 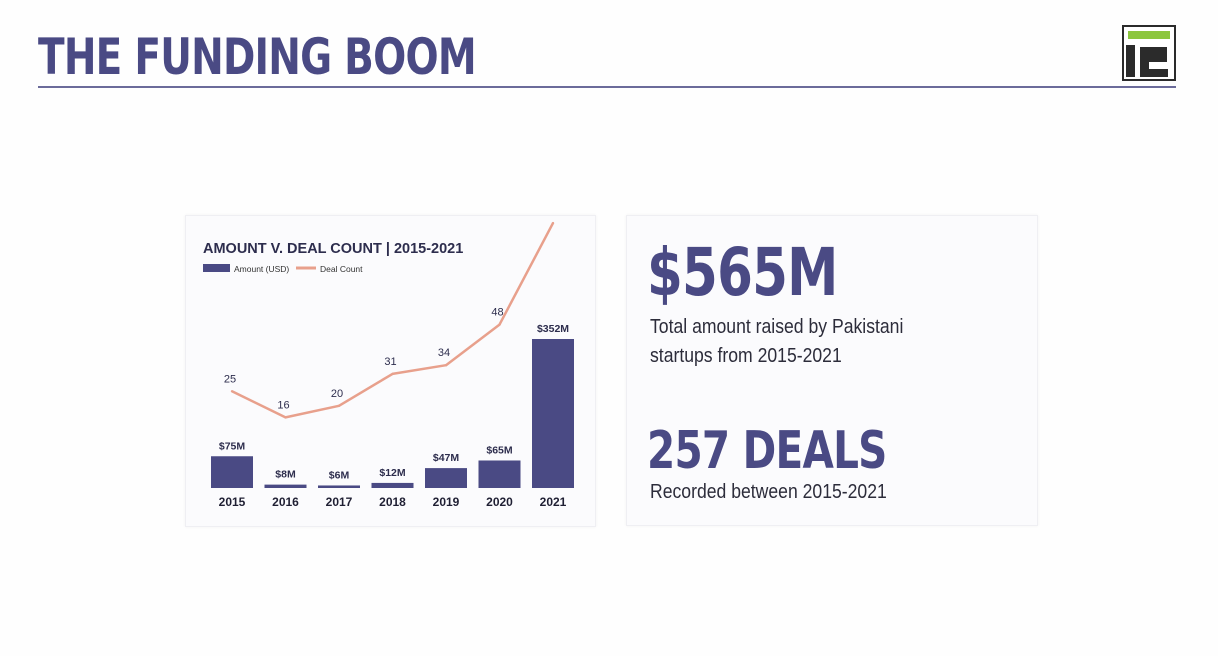 I want to click on x-tick-2021: 2021, so click(x=553, y=502).